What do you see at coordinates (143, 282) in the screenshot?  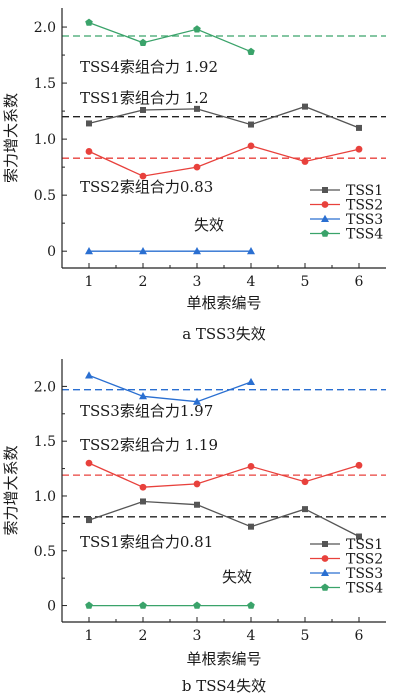 I see `x-tick-label: 2` at bounding box center [143, 282].